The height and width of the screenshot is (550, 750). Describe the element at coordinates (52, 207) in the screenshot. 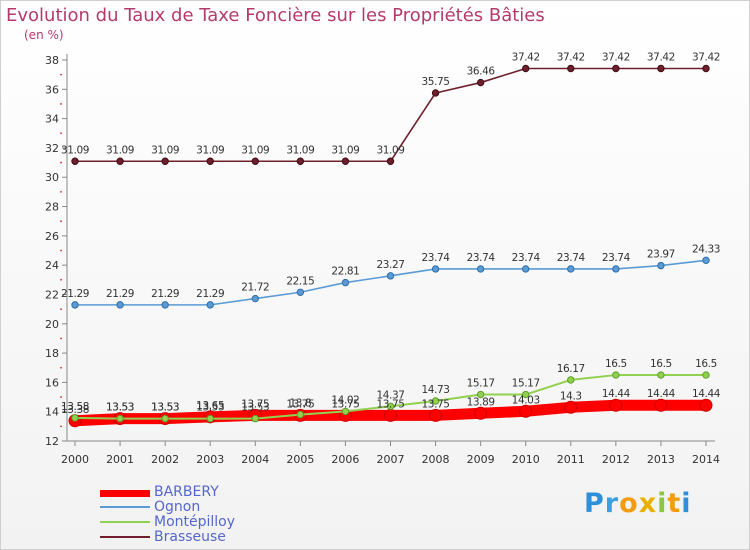

I see `y-tick-label: 28` at that location.